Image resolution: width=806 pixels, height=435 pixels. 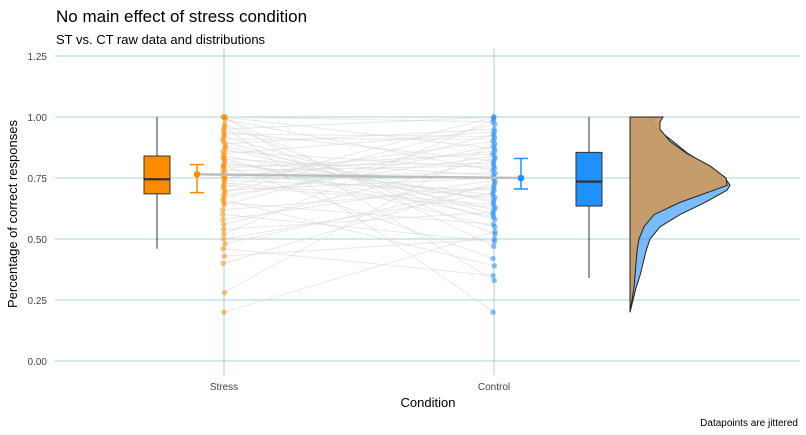 I want to click on density-clouds, so click(x=680, y=214).